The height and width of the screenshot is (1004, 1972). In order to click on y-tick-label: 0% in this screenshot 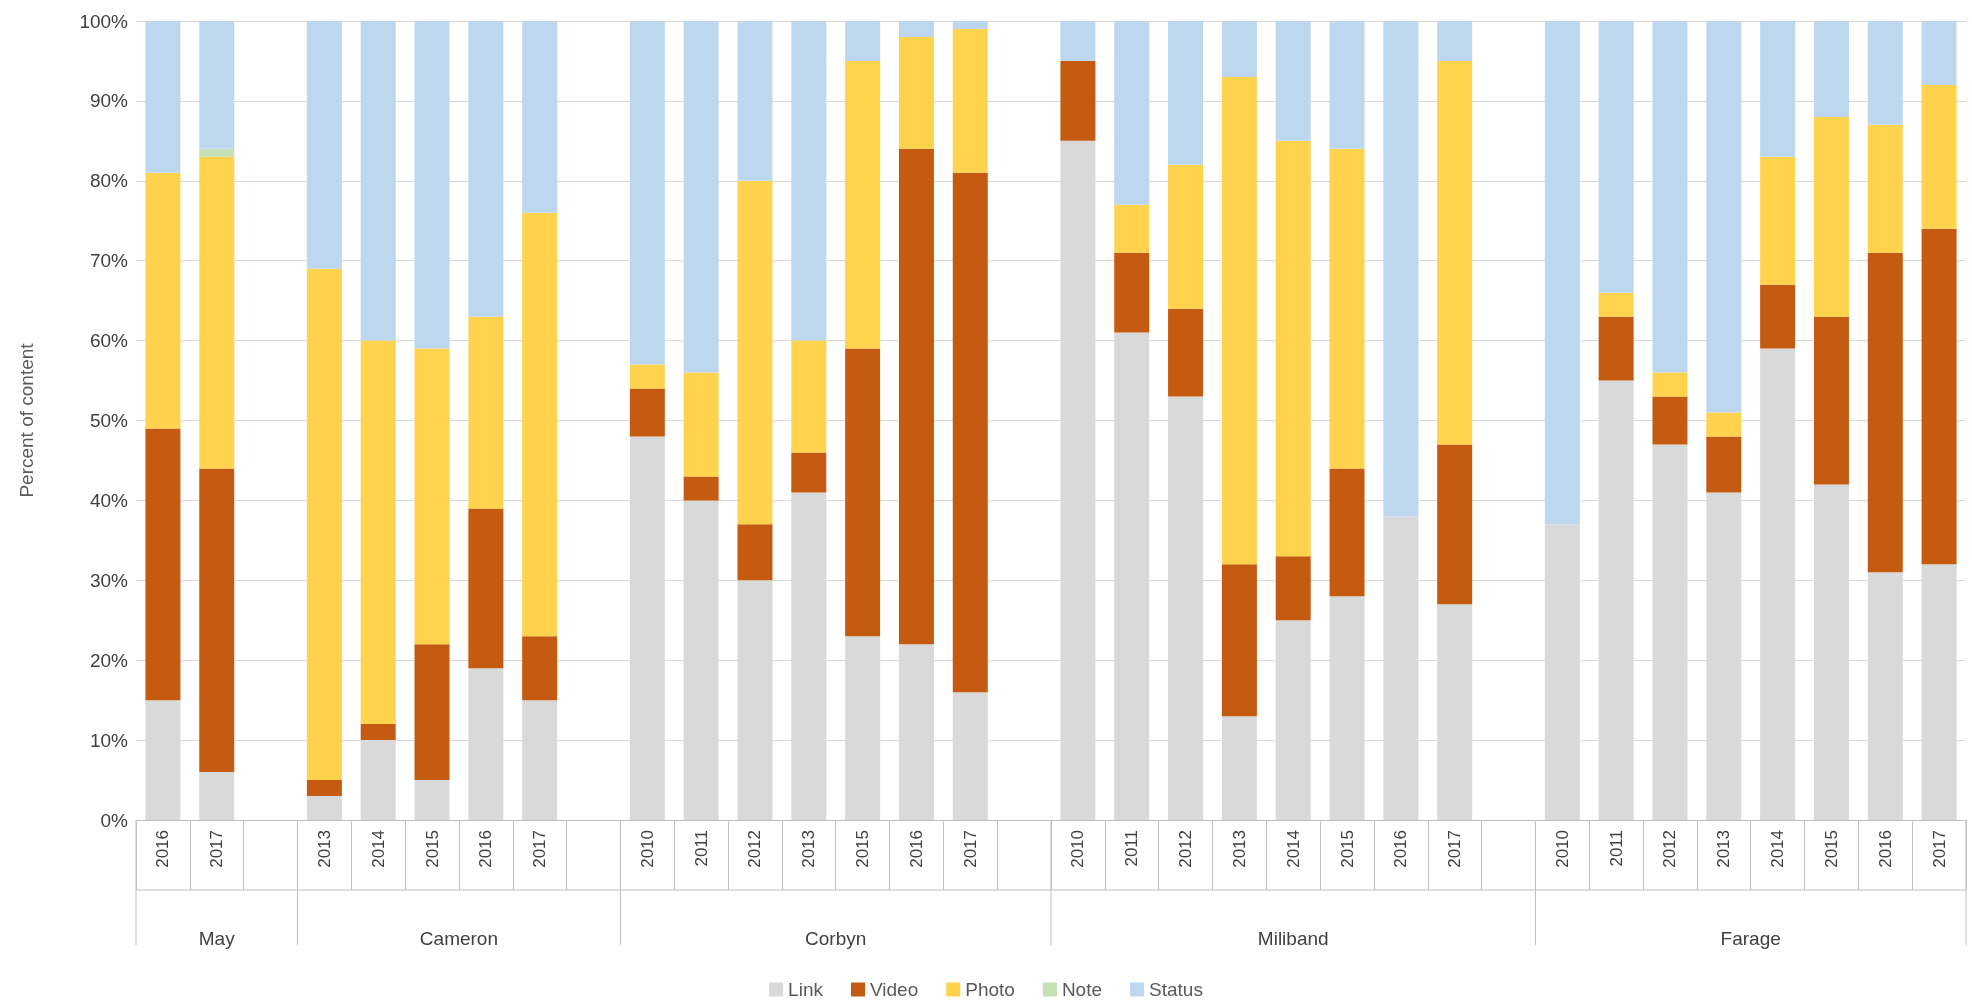, I will do `click(114, 820)`.